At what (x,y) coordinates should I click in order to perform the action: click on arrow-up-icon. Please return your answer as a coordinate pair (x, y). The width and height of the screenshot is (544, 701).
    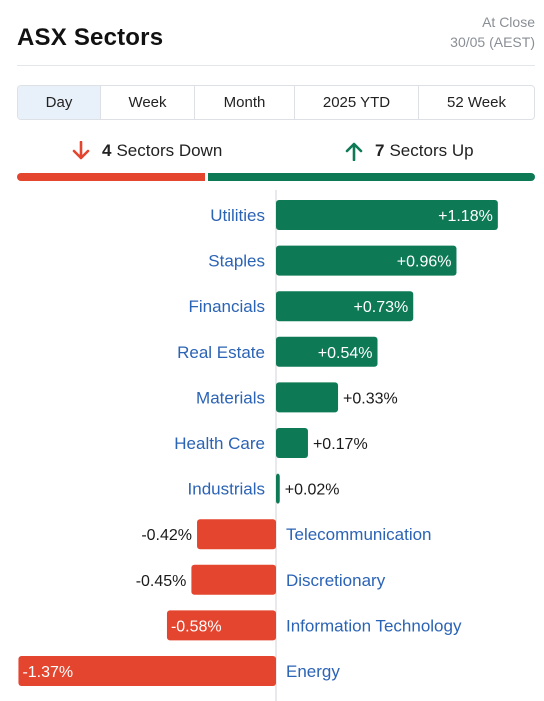
    Looking at the image, I should click on (354, 151).